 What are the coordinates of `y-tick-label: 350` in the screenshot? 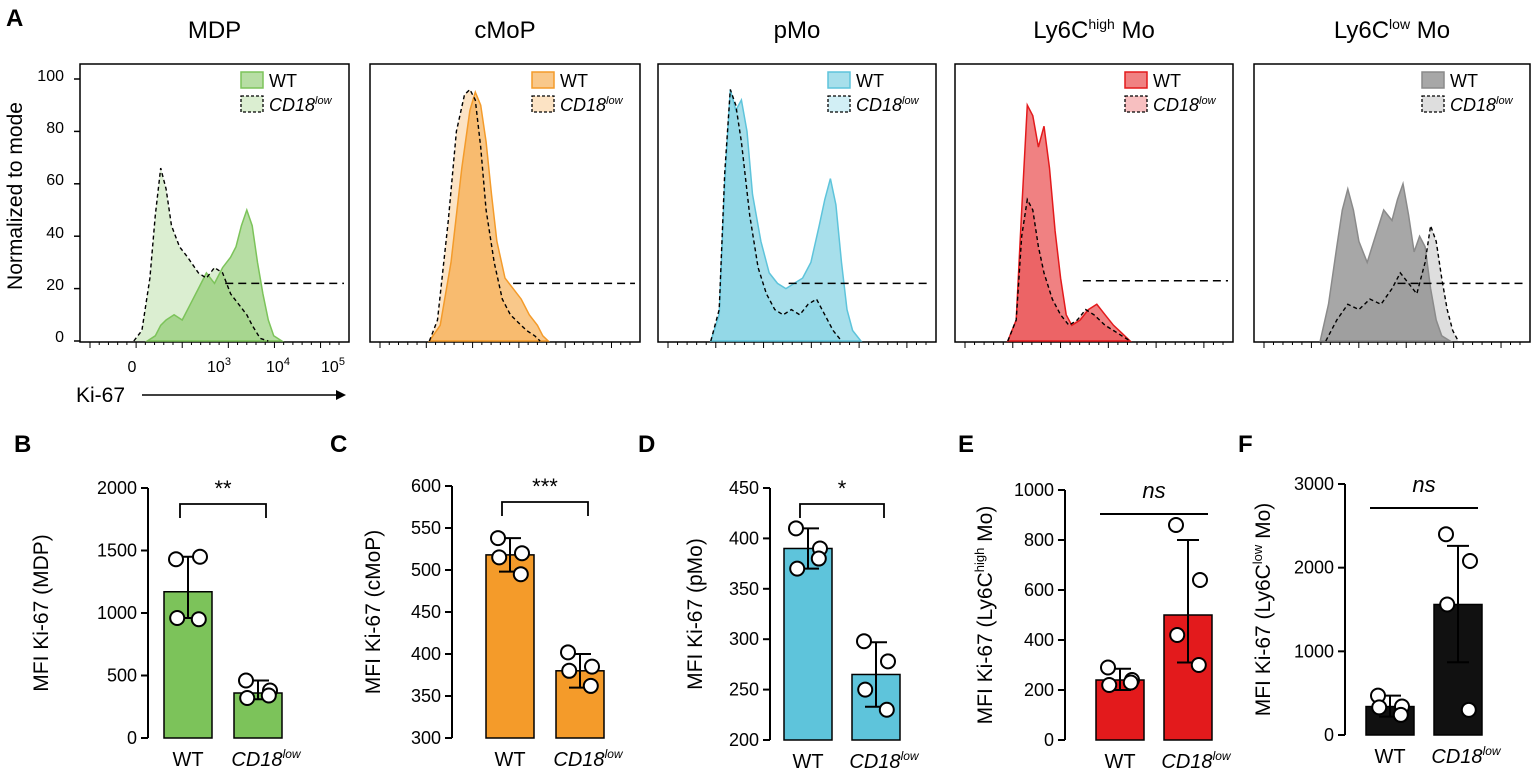 It's located at (744, 589).